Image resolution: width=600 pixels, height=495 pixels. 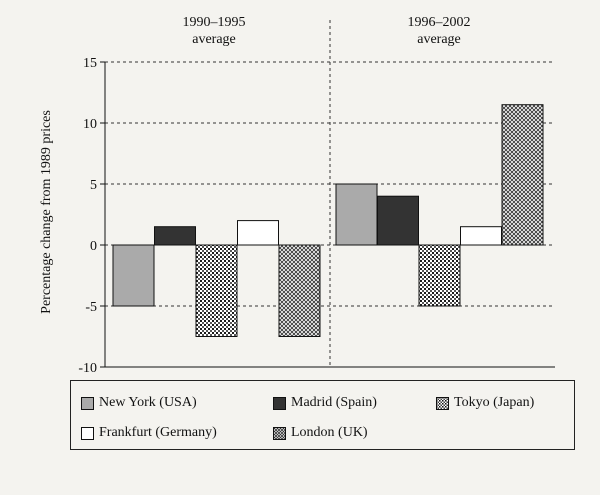 I want to click on y-tick-label: 15, so click(x=90, y=63).